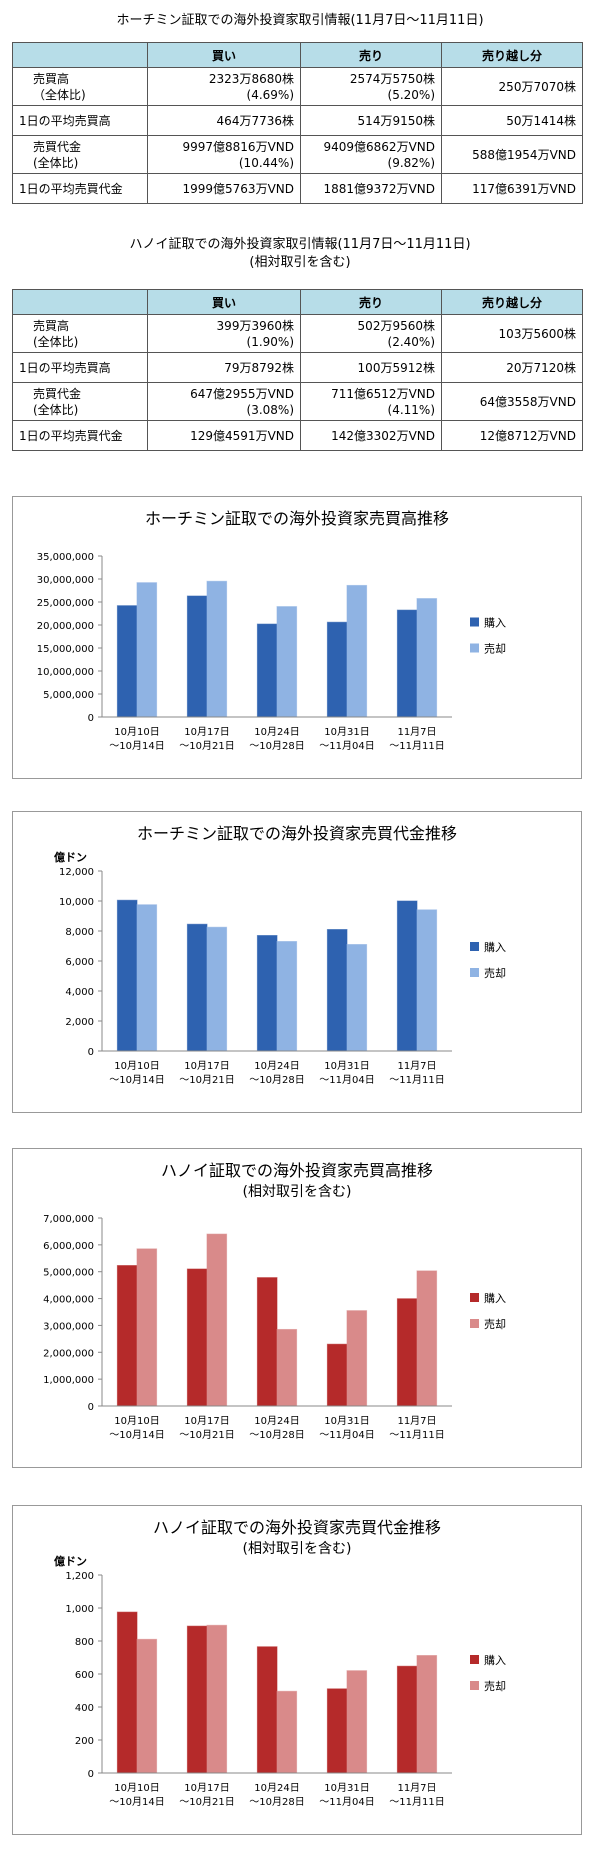 The image size is (600, 1858). Describe the element at coordinates (297, 120) in the screenshot. I see `table-row: 1日の平均売買高 464万7736株 514万9150株 50万1414株` at that location.